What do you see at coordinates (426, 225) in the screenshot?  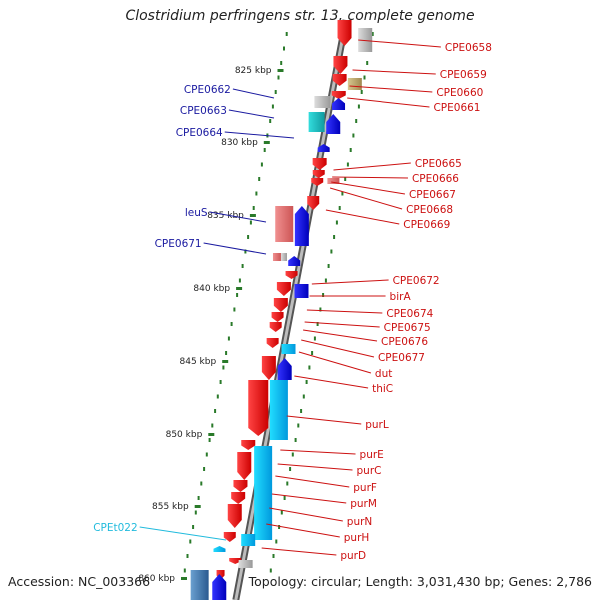 I see `gene-label-cpe0669: CPE0669` at bounding box center [426, 225].